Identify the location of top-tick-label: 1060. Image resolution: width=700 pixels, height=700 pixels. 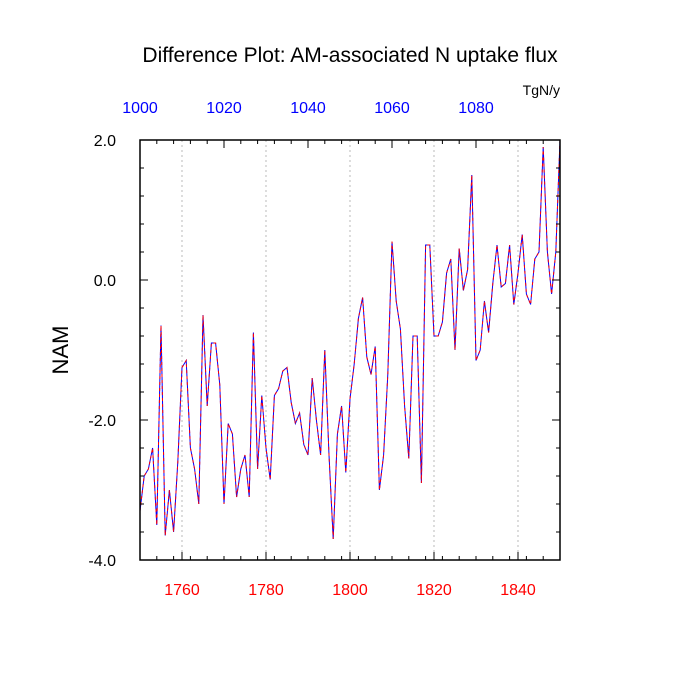
(392, 108).